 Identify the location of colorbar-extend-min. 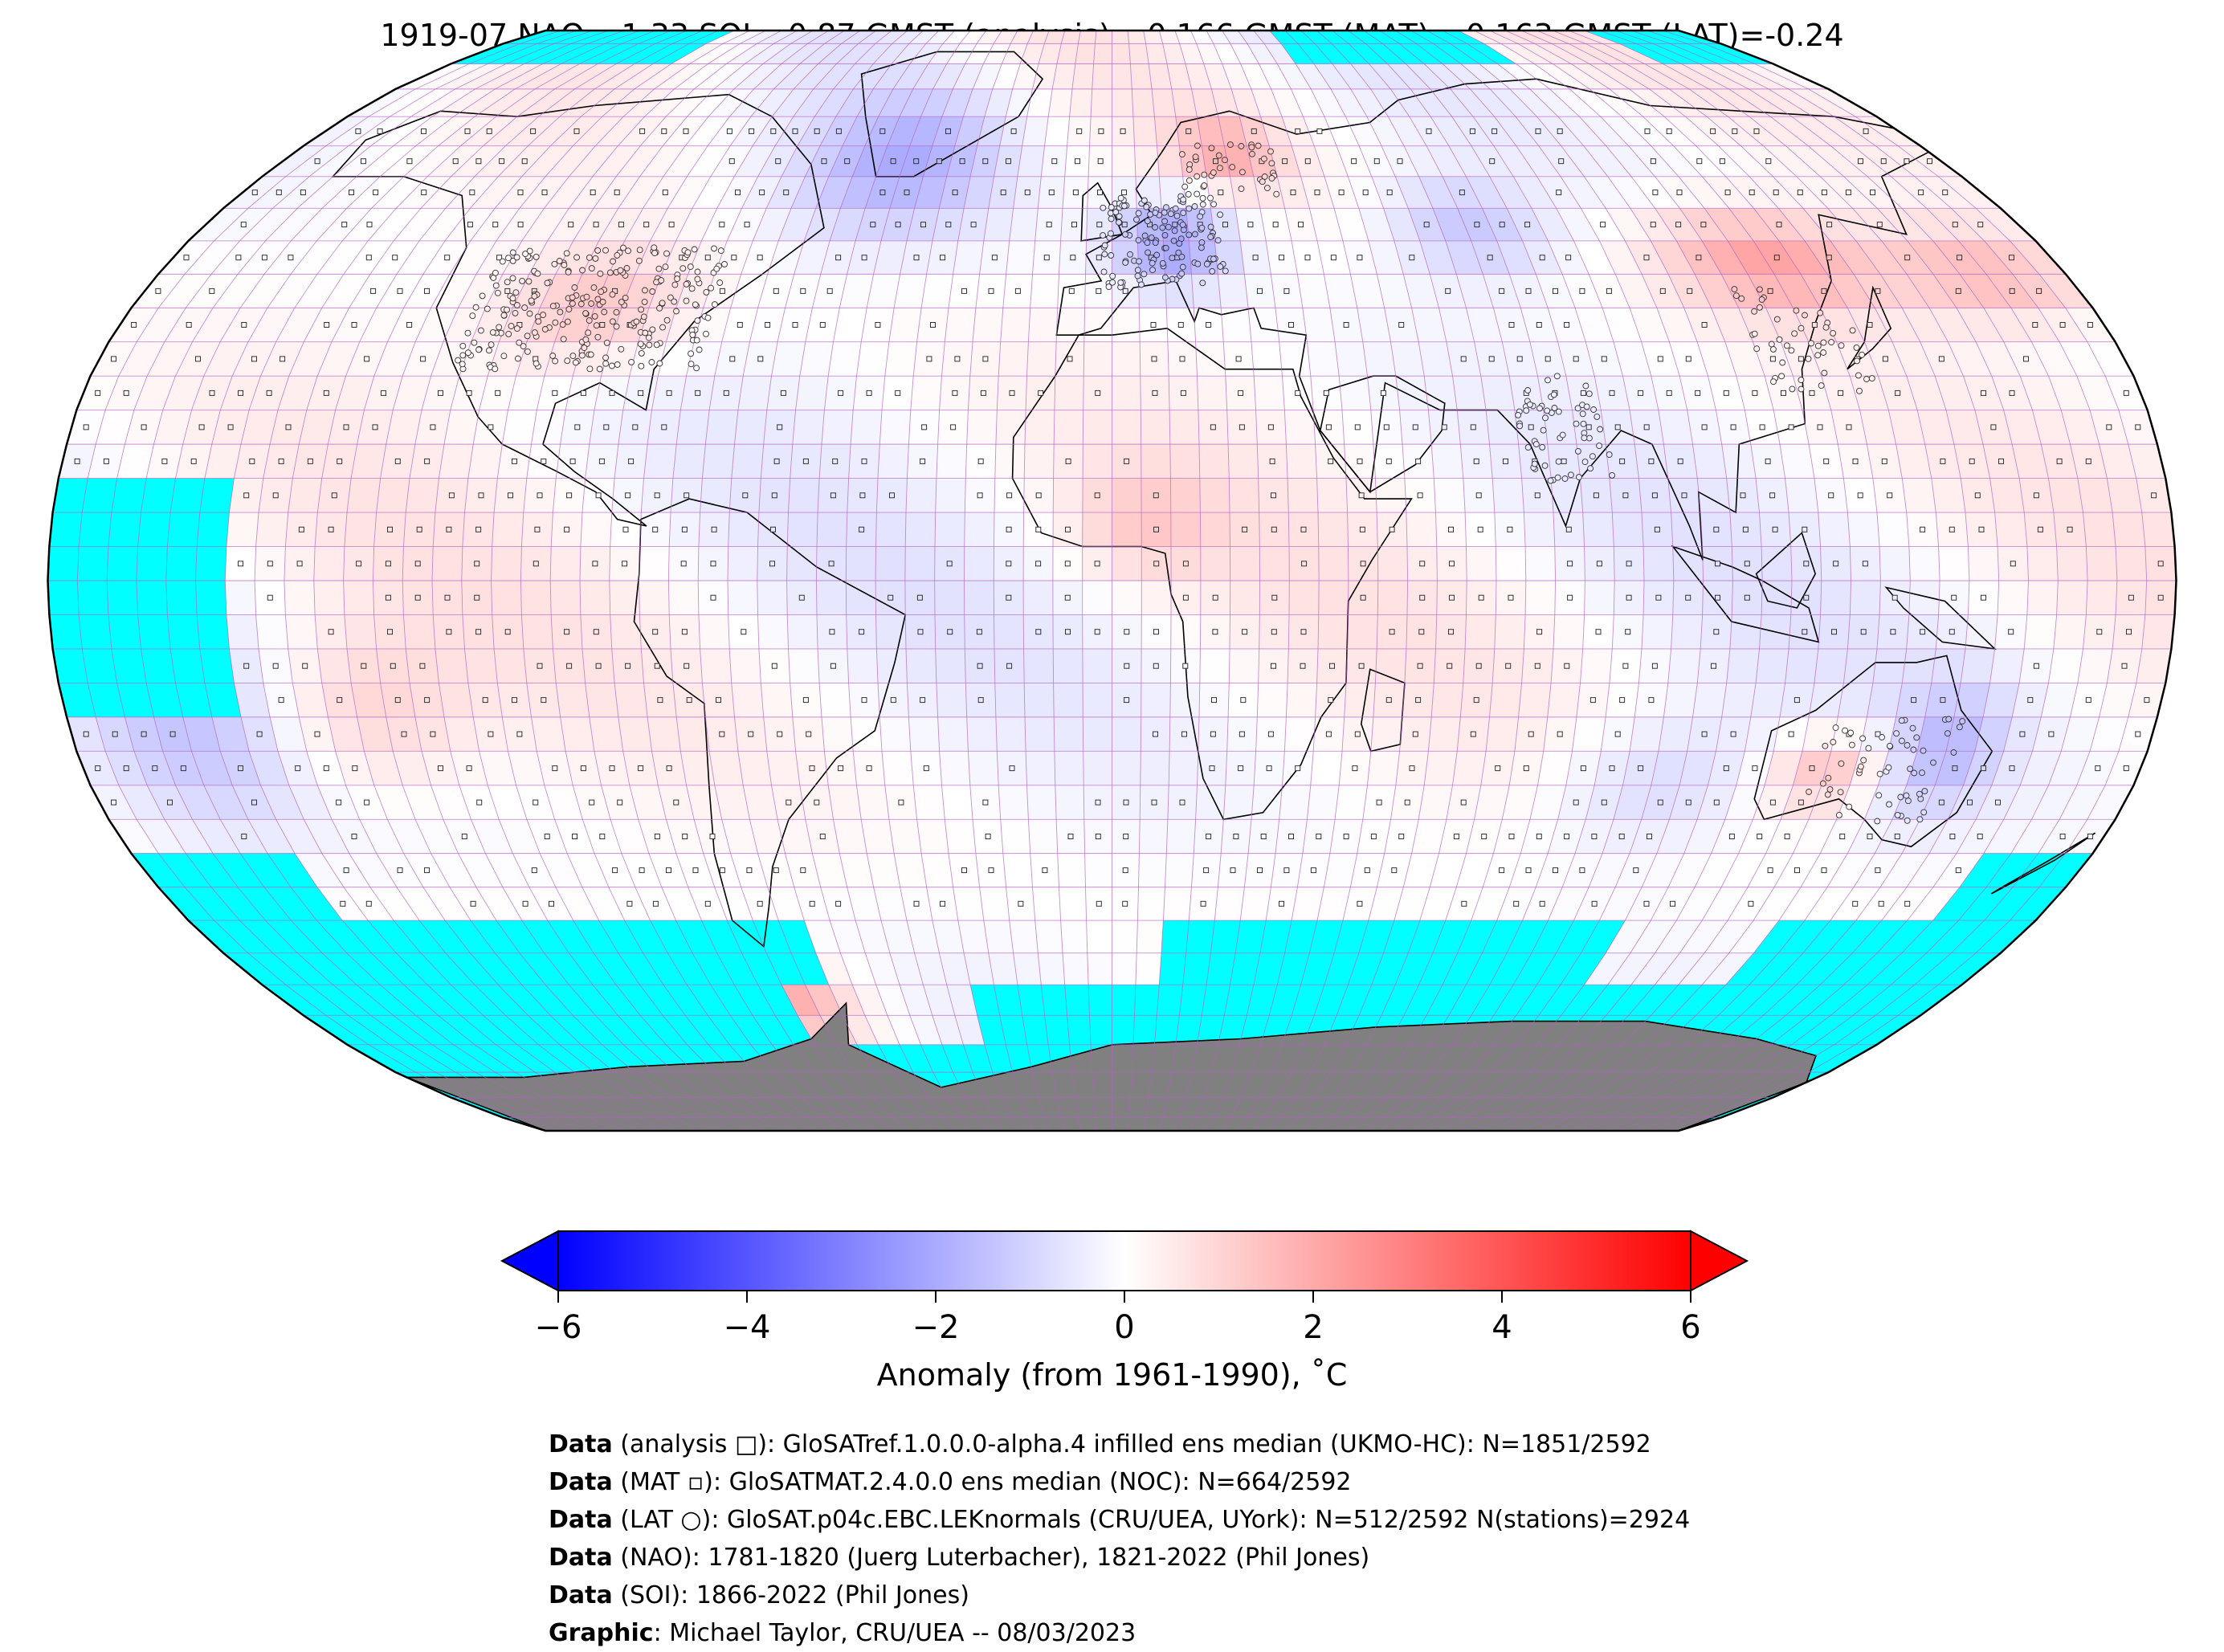
(529, 1261).